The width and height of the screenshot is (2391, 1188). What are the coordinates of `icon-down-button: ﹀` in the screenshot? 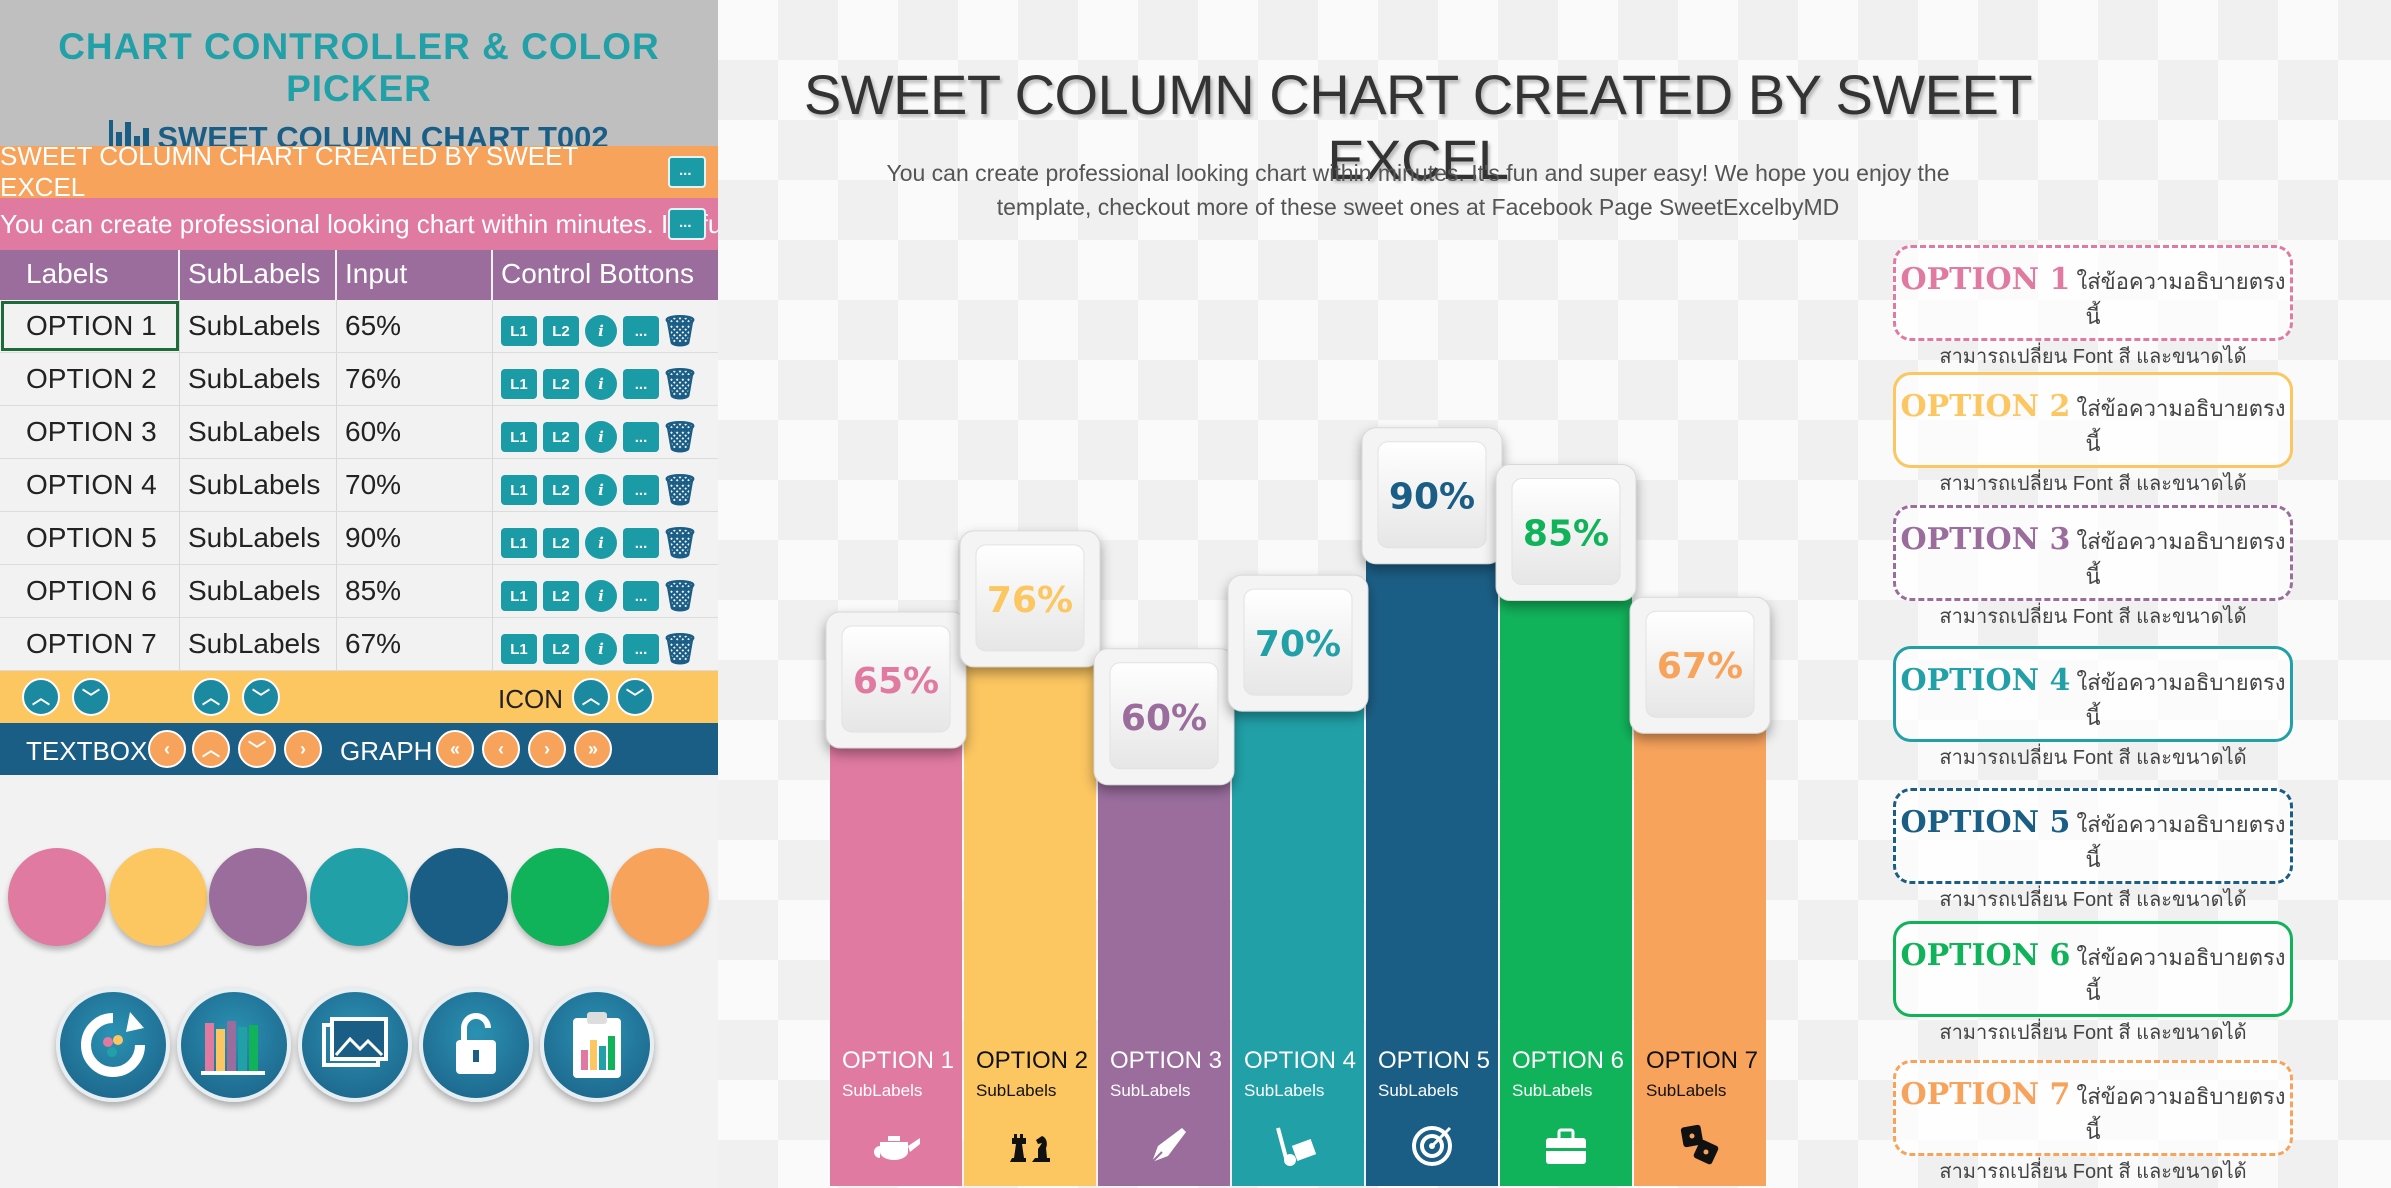 It's located at (635, 697).